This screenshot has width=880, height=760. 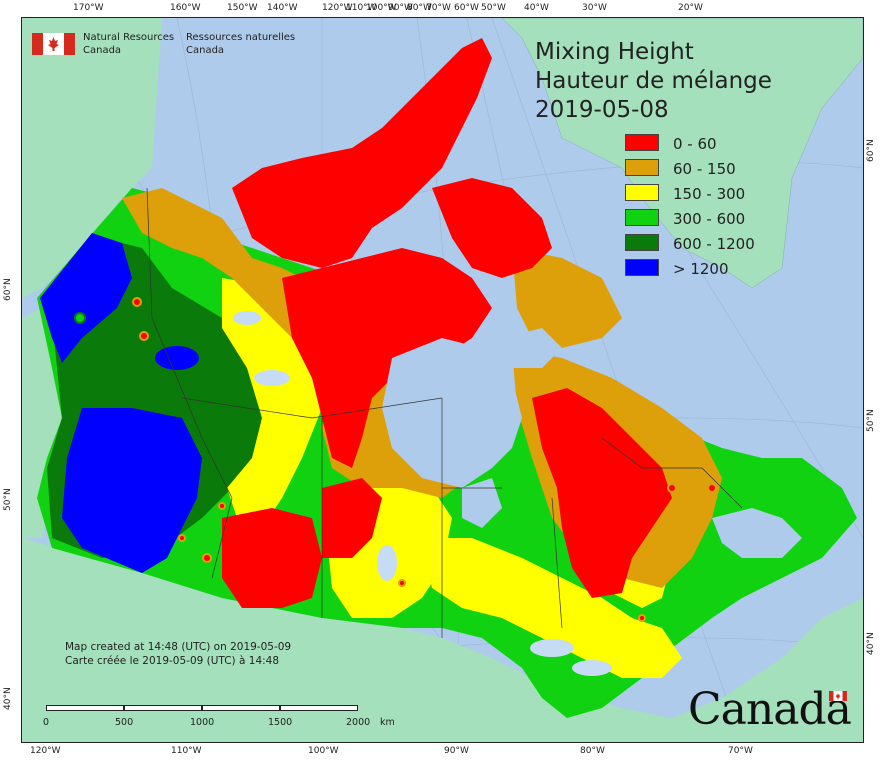 What do you see at coordinates (695, 144) in the screenshot?
I see `legend-label: 0 - 60` at bounding box center [695, 144].